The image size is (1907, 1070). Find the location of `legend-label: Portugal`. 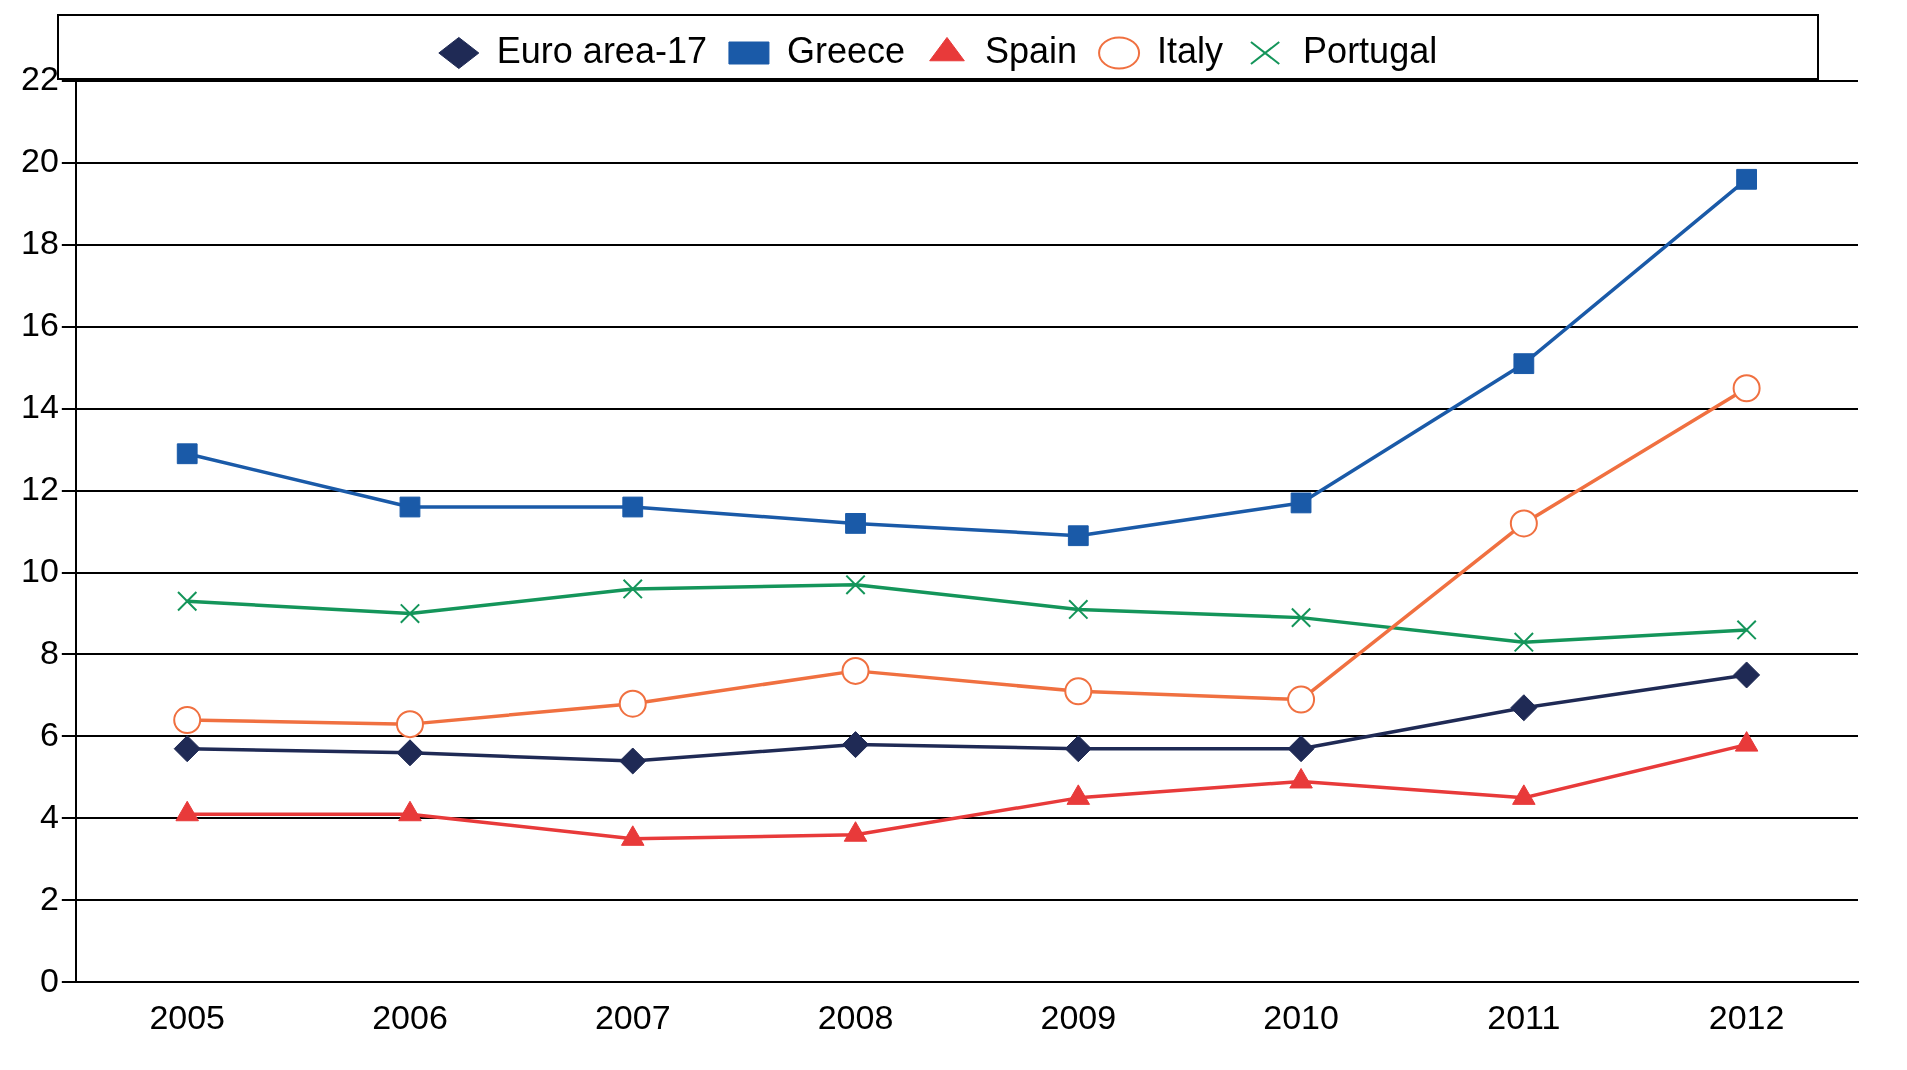

legend-label: Portugal is located at coordinates (1370, 50).